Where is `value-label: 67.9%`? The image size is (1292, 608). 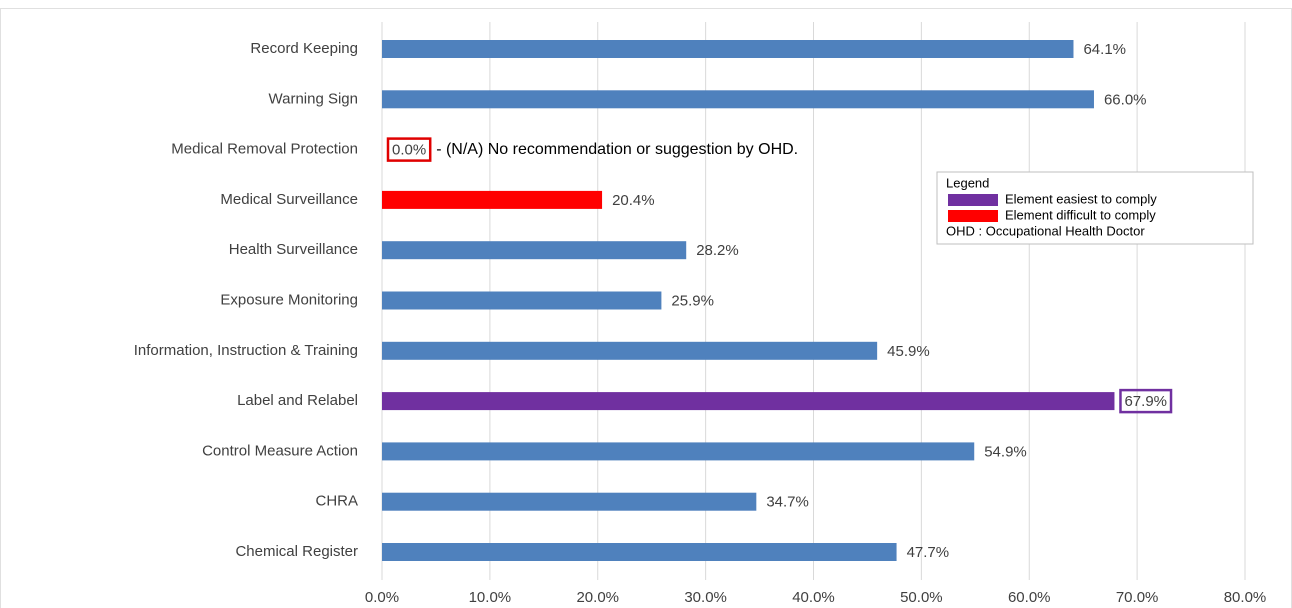 value-label: 67.9% is located at coordinates (1145, 401).